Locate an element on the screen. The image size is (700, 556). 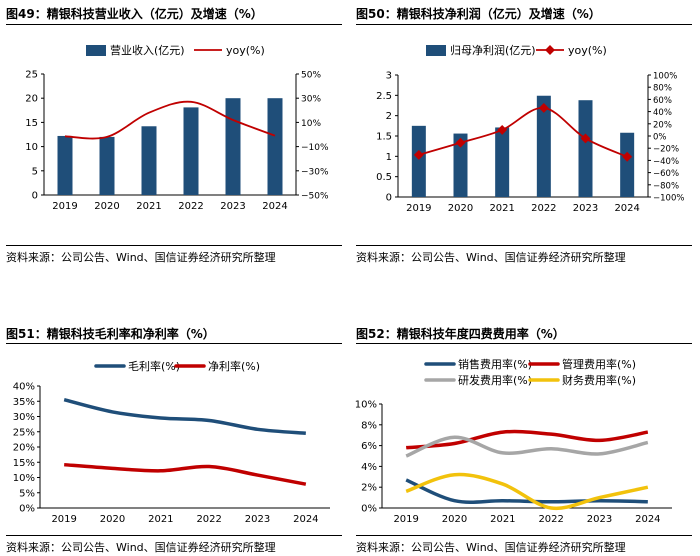
right-tick-label: 20% is located at coordinates (662, 125).